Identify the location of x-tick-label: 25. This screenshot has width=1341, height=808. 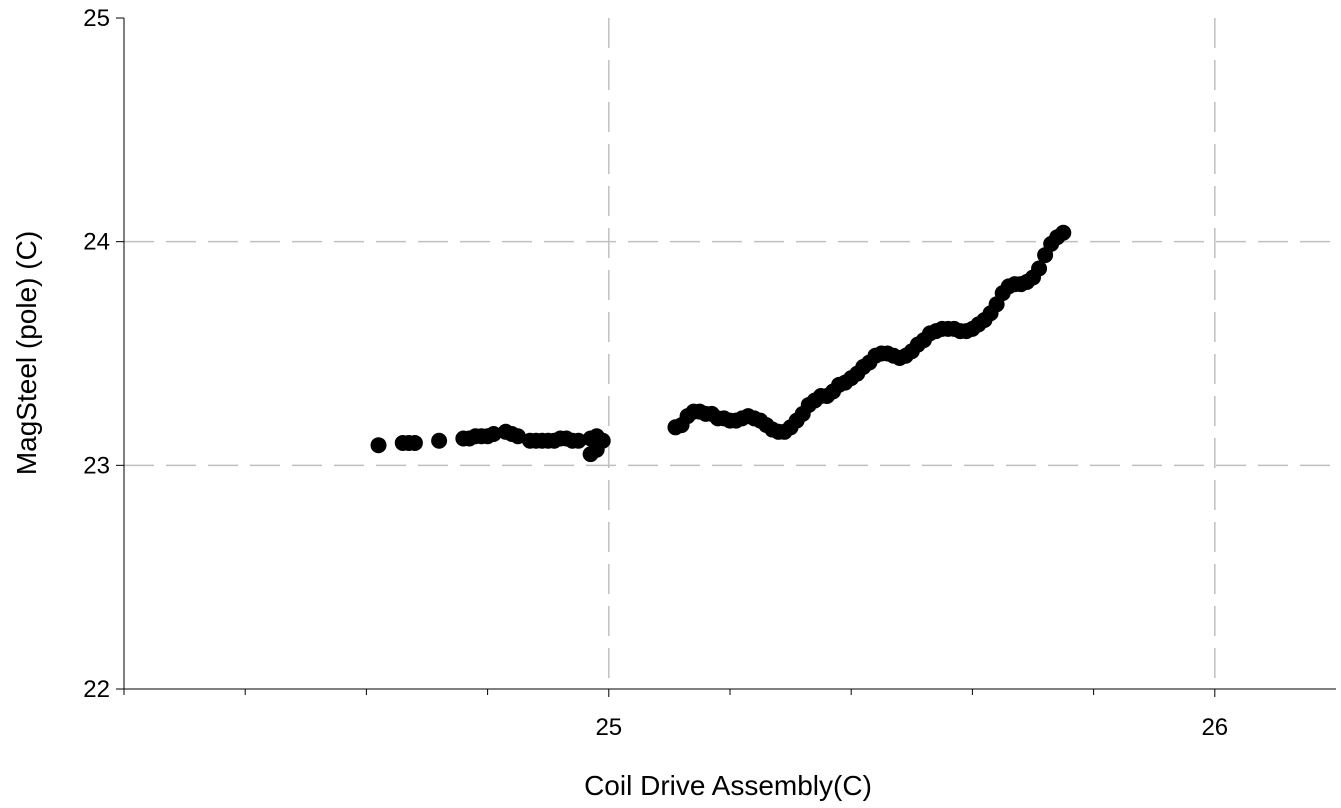
(608, 727).